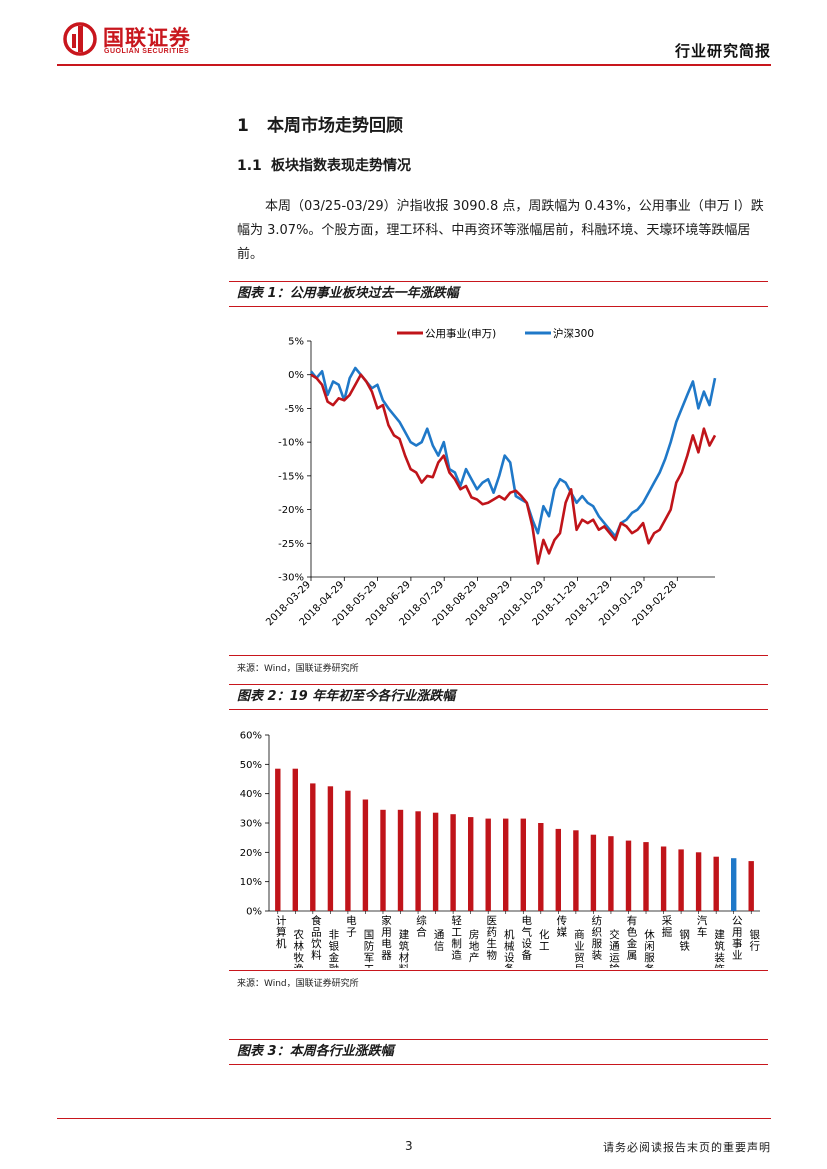 This screenshot has width=827, height=1169. Describe the element at coordinates (368, 948) in the screenshot. I see `x-category-label: 国防军工` at that location.